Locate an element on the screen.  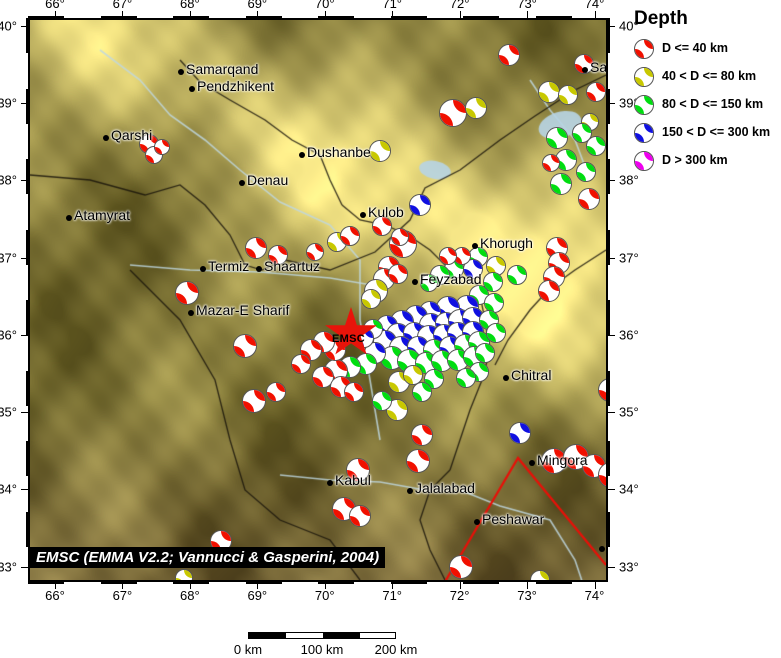
city-name: Feyzabad is located at coordinates (451, 279).